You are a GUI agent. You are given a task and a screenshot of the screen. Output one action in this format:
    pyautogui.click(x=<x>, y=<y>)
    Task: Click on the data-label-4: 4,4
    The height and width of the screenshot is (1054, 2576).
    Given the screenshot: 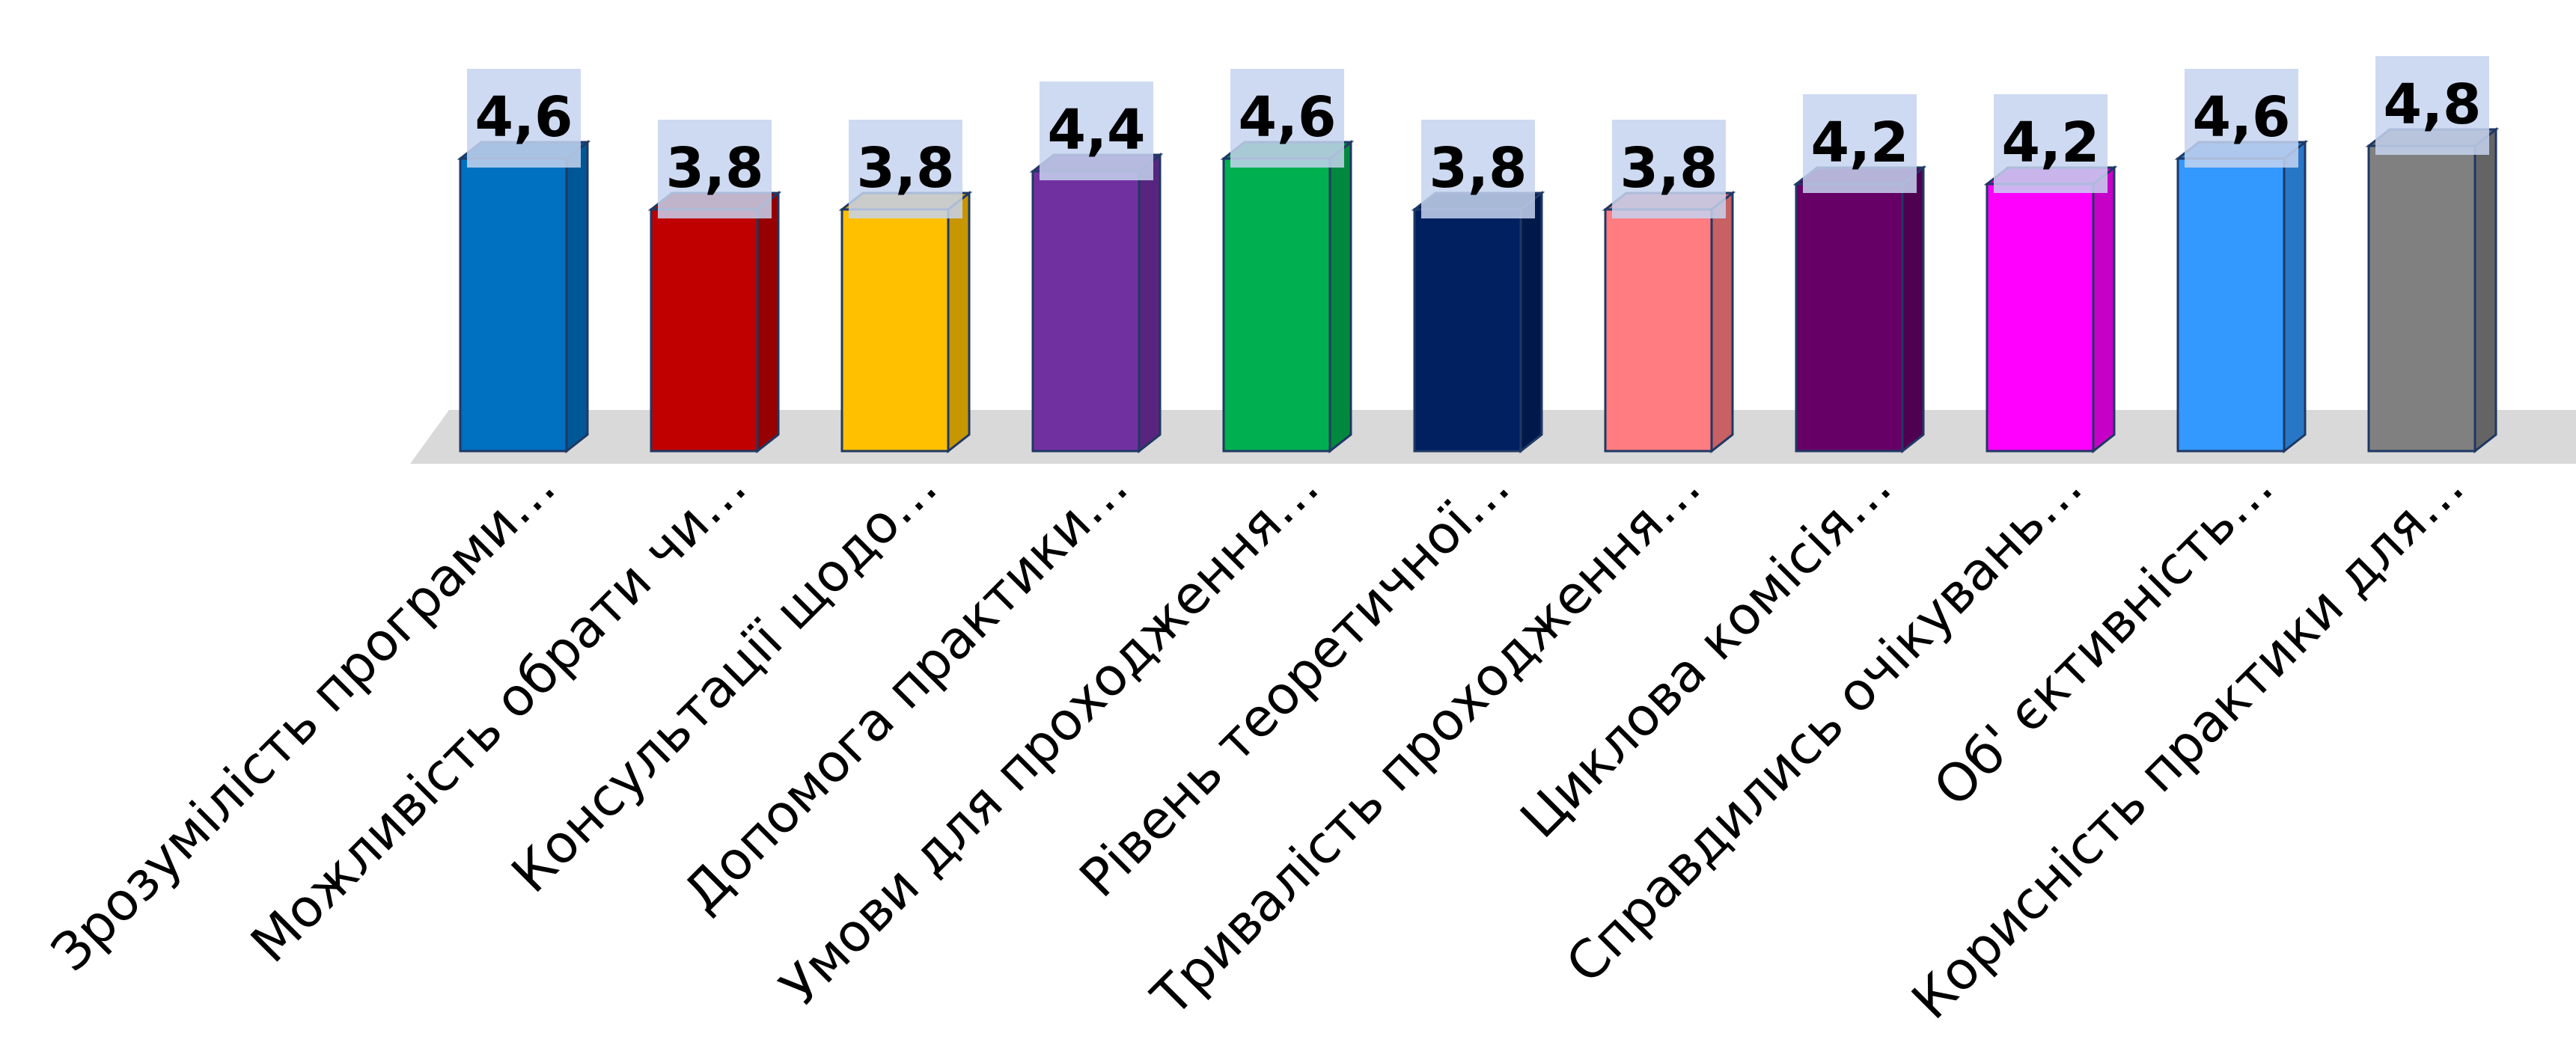 What is the action you would take?
    pyautogui.click(x=1096, y=131)
    